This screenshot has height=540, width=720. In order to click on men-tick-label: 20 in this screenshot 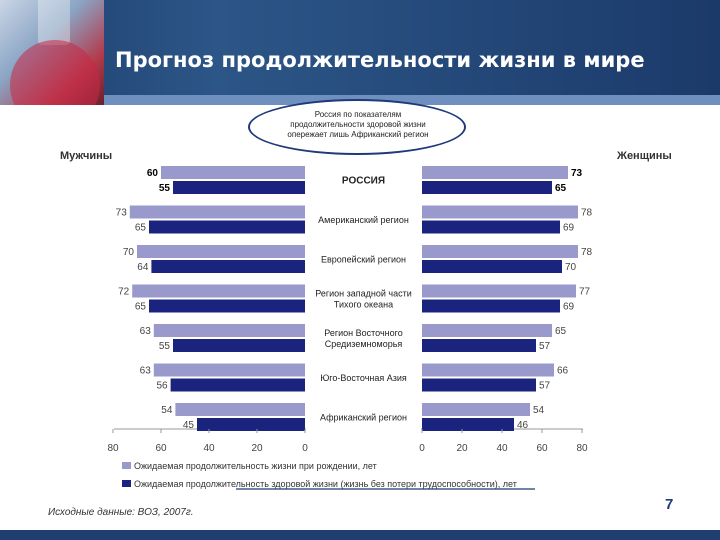, I will do `click(257, 448)`.